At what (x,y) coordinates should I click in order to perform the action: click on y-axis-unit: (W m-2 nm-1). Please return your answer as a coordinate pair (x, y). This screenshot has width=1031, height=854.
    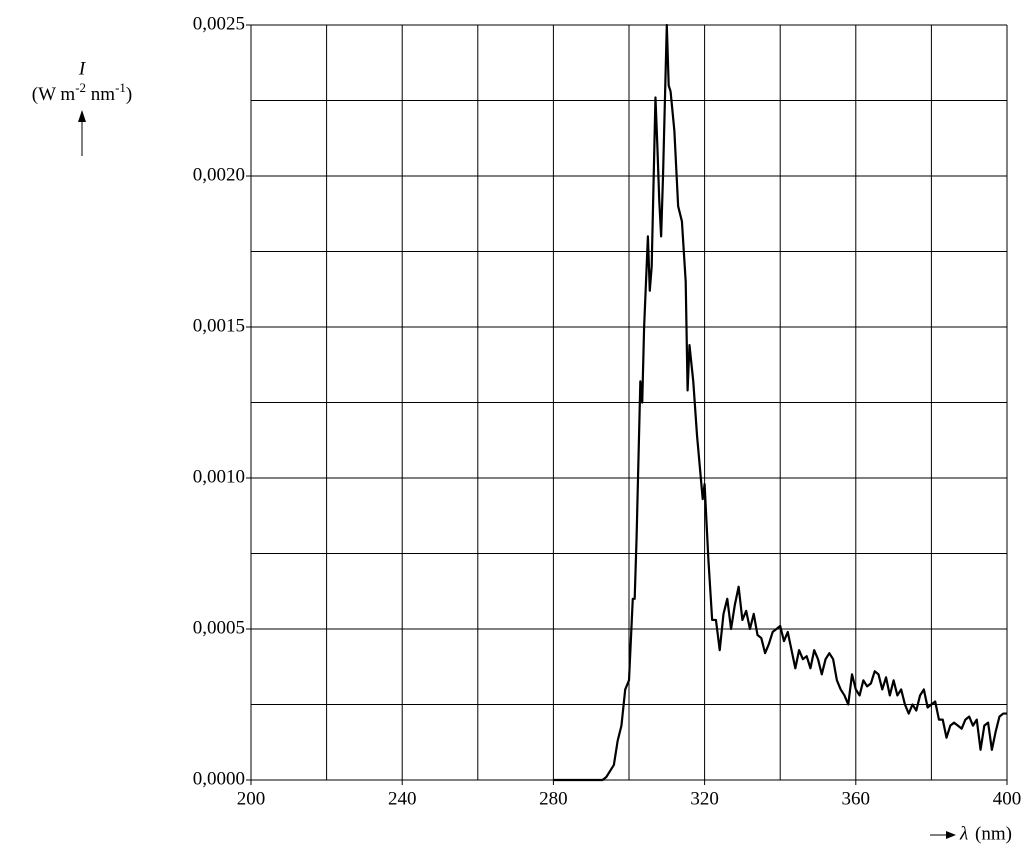
    Looking at the image, I should click on (82, 92).